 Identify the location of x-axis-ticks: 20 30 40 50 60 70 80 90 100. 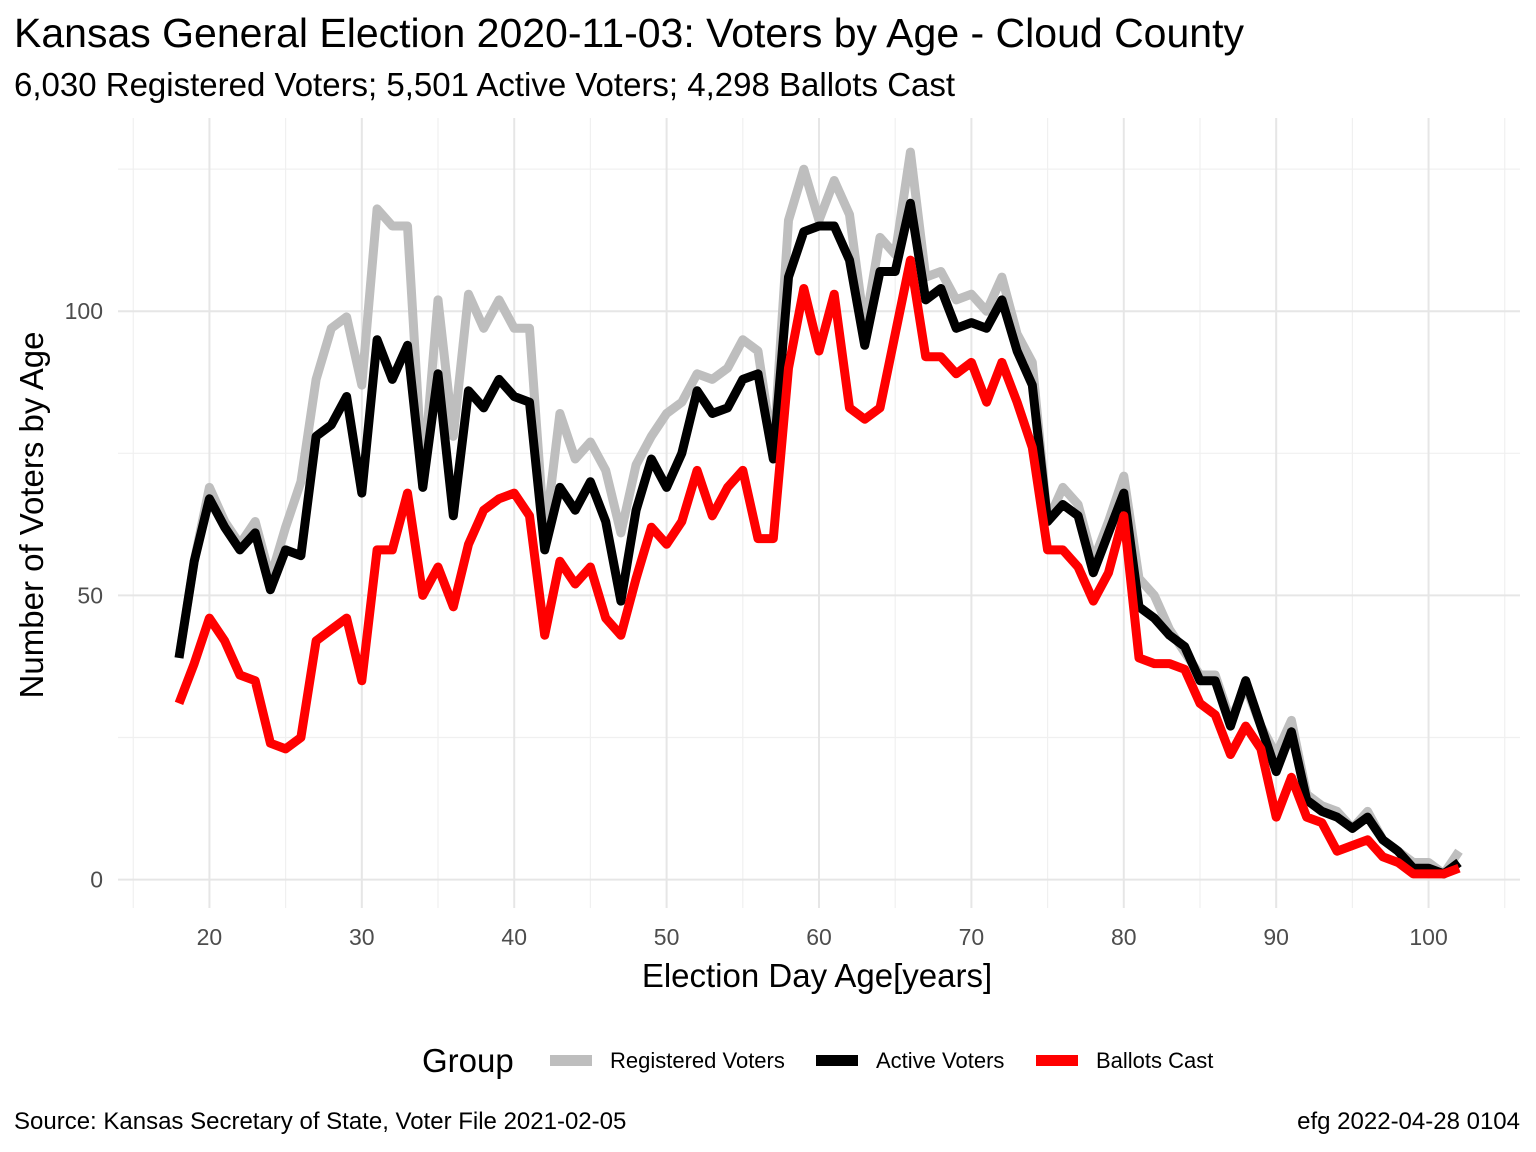
(822, 937).